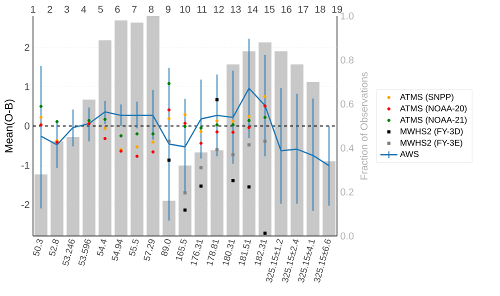 The height and width of the screenshot is (296, 500). I want to click on x2-tick-label: 12, so click(219, 9).